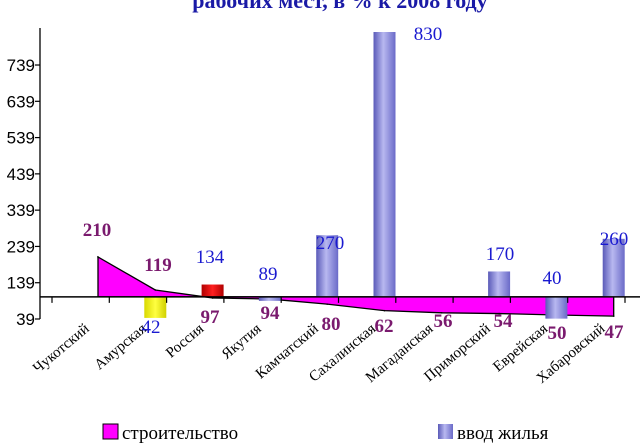 This screenshot has height=447, width=640. Describe the element at coordinates (339, 6) in the screenshot. I see `chart-title: рабочих мест, в % к 2008 году` at that location.